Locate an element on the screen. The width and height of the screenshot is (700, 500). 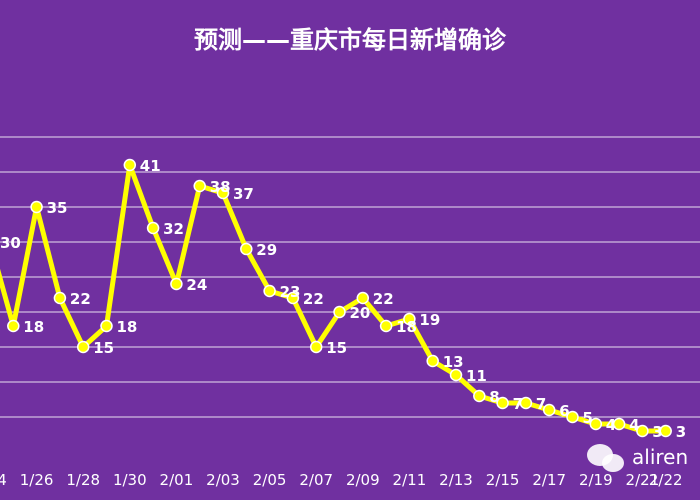
data-label: 32 is located at coordinates (173, 229).